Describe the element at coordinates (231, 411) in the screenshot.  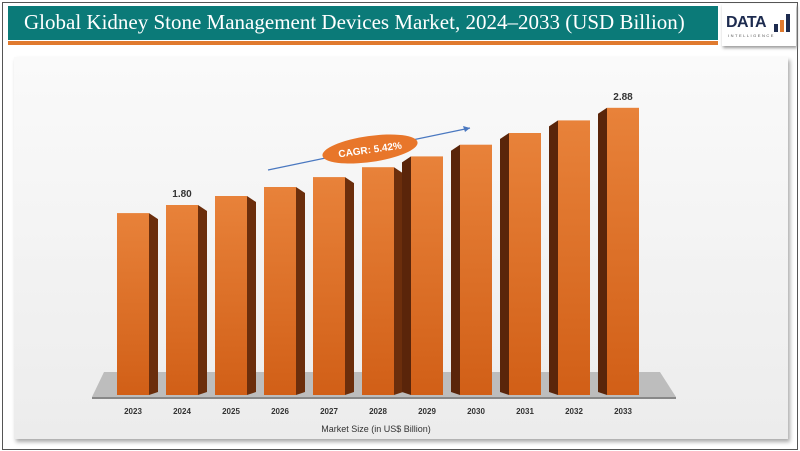
I see `x-tick-label: 2025` at that location.